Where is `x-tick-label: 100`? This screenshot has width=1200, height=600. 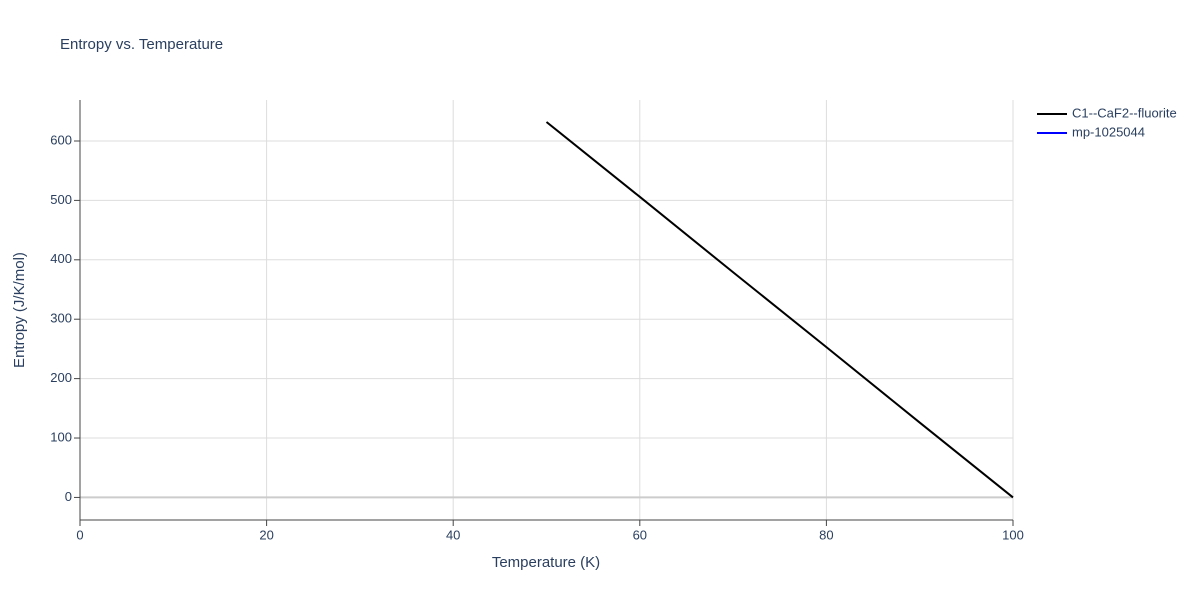
x-tick-label: 100 is located at coordinates (1013, 534).